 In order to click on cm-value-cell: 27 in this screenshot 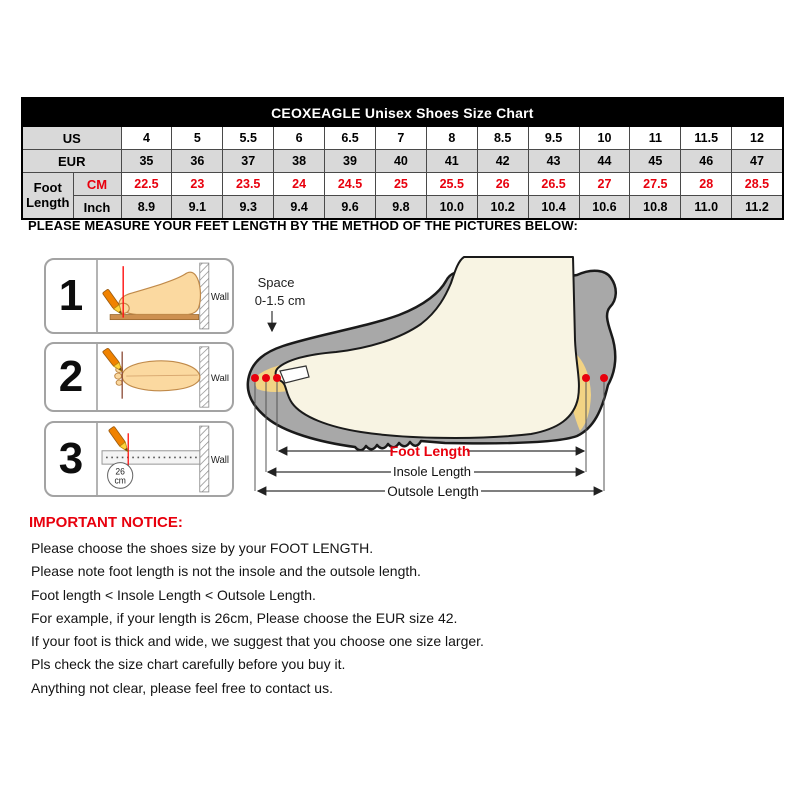, I will do `click(604, 184)`.